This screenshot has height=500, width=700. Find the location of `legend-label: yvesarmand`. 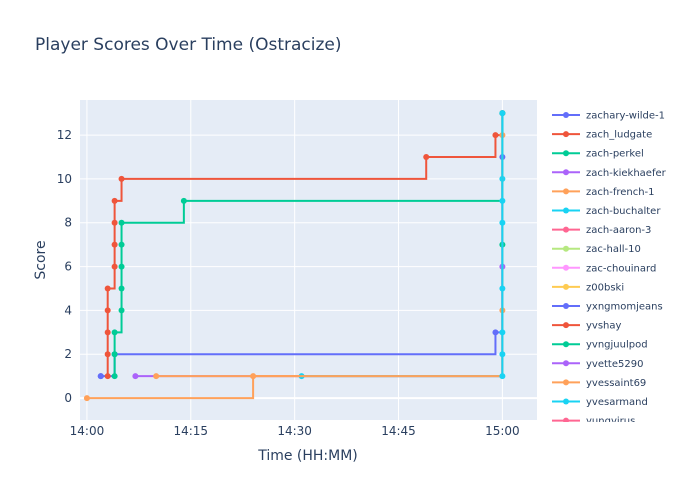

legend-label: yvesarmand is located at coordinates (617, 402).